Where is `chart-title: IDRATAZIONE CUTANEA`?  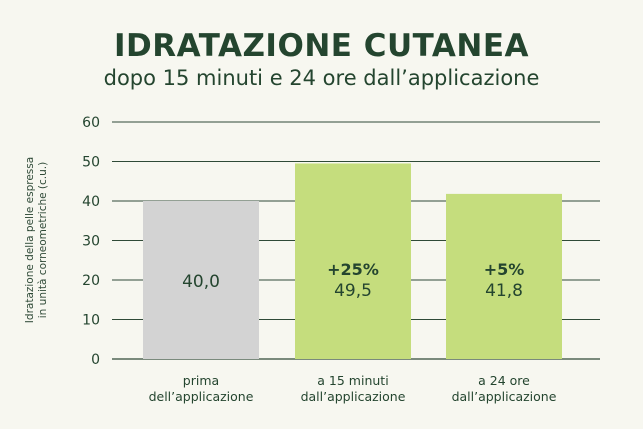 chart-title: IDRATAZIONE CUTANEA is located at coordinates (321, 46).